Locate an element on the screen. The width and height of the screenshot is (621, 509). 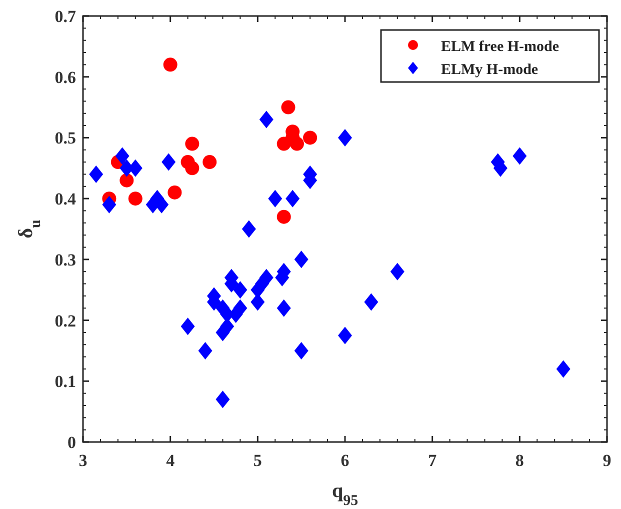
y-tick-label: 0.3 is located at coordinates (65, 260).